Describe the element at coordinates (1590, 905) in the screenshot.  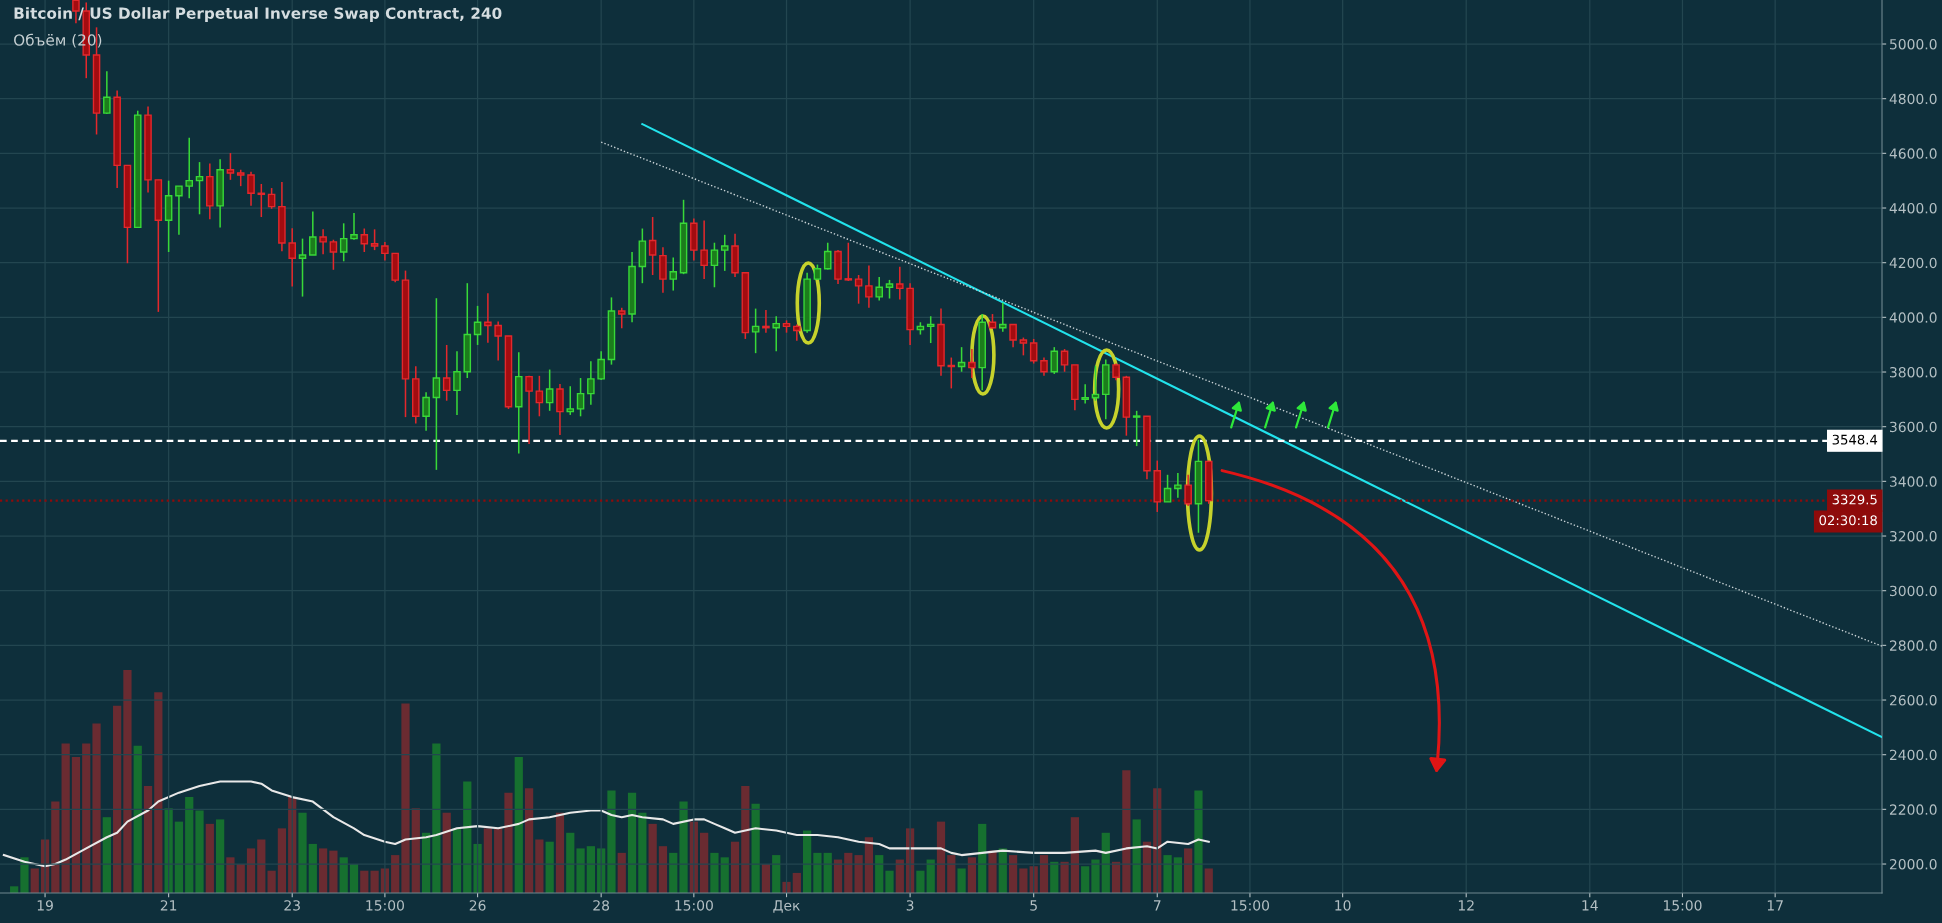
I see `x-tick-label: 14` at that location.